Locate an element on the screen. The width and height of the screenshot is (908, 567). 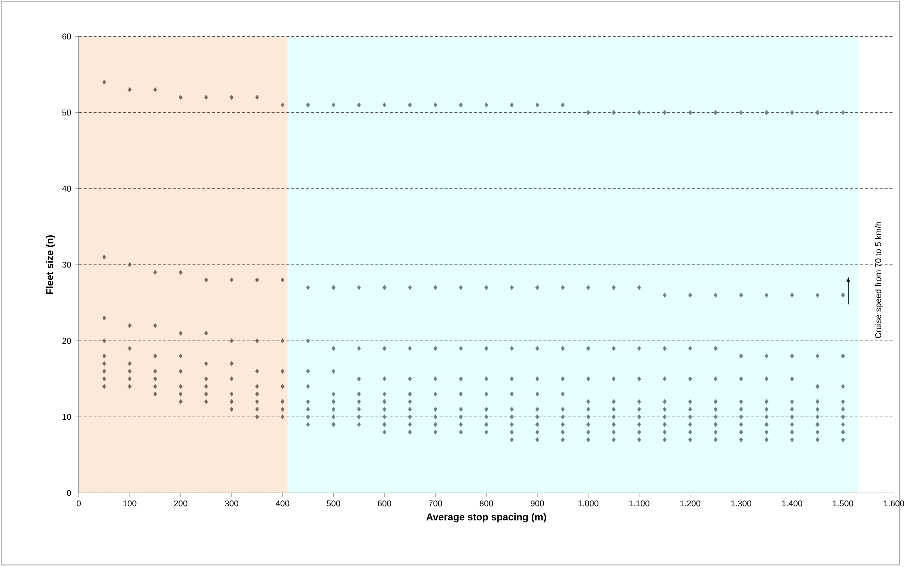
x-tick-label: 800 is located at coordinates (487, 503).